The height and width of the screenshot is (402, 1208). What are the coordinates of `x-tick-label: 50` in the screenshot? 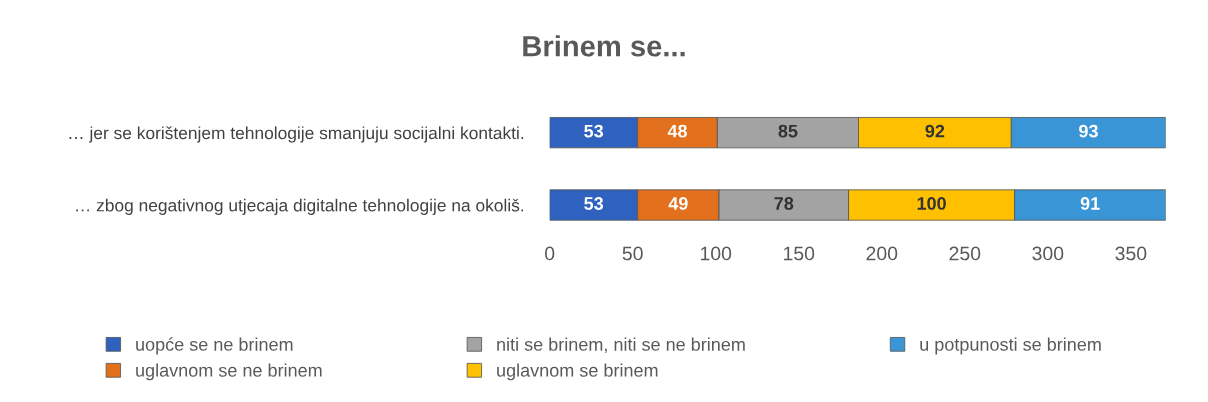 It's located at (632, 253).